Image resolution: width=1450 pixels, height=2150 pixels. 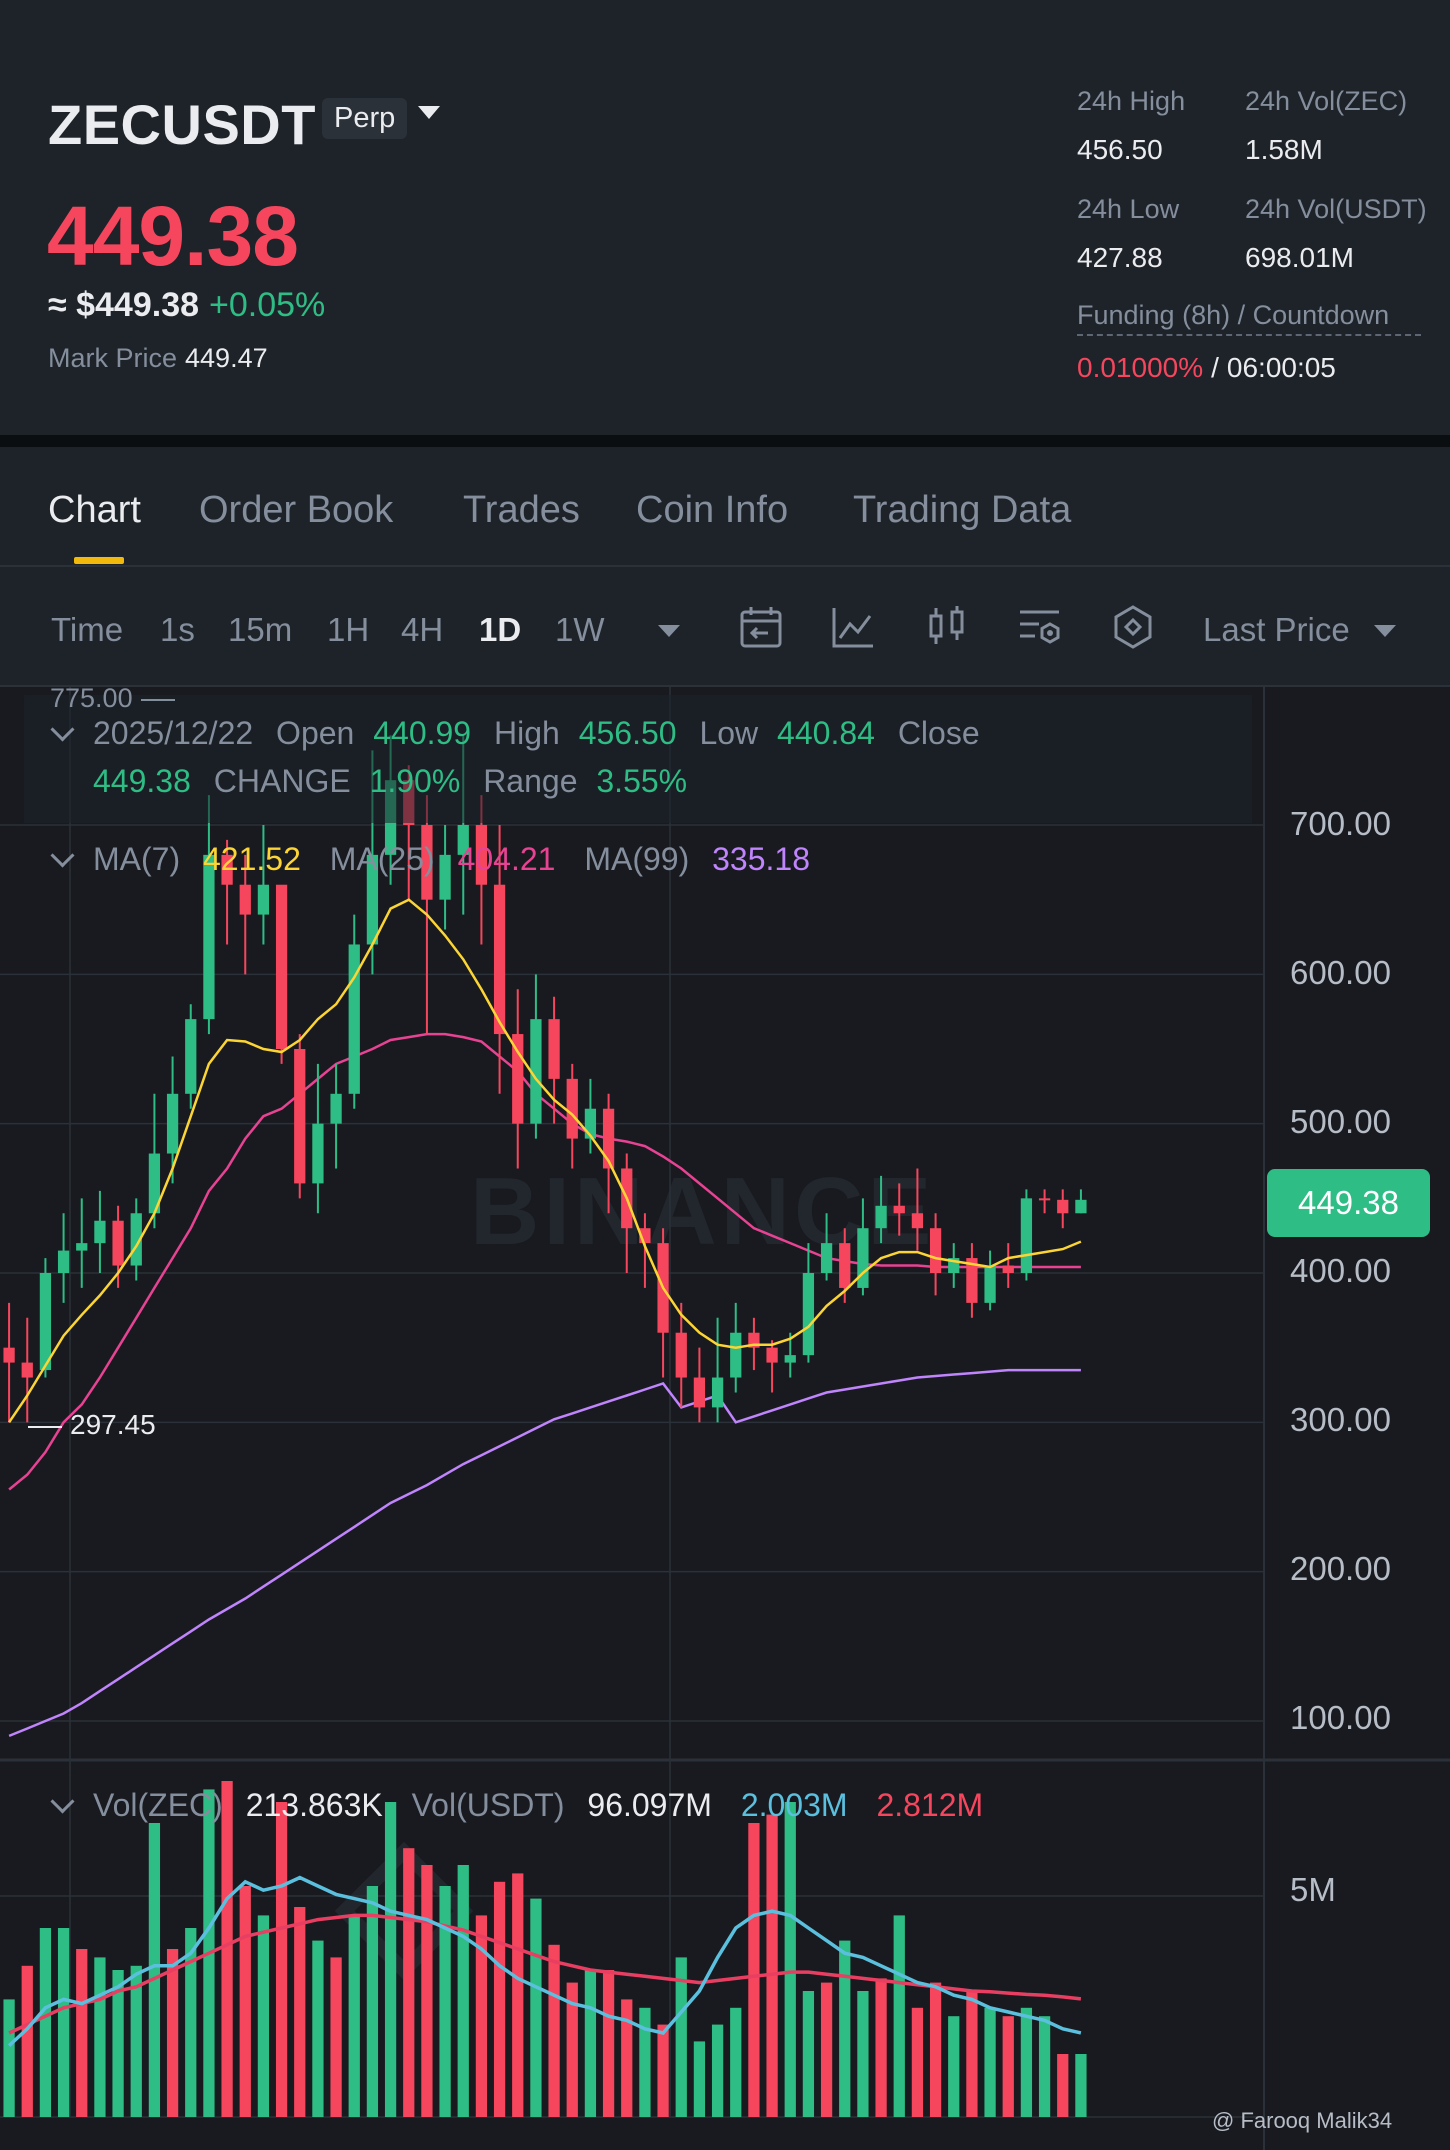 I want to click on ma25-value: 404.21, so click(x=506, y=859).